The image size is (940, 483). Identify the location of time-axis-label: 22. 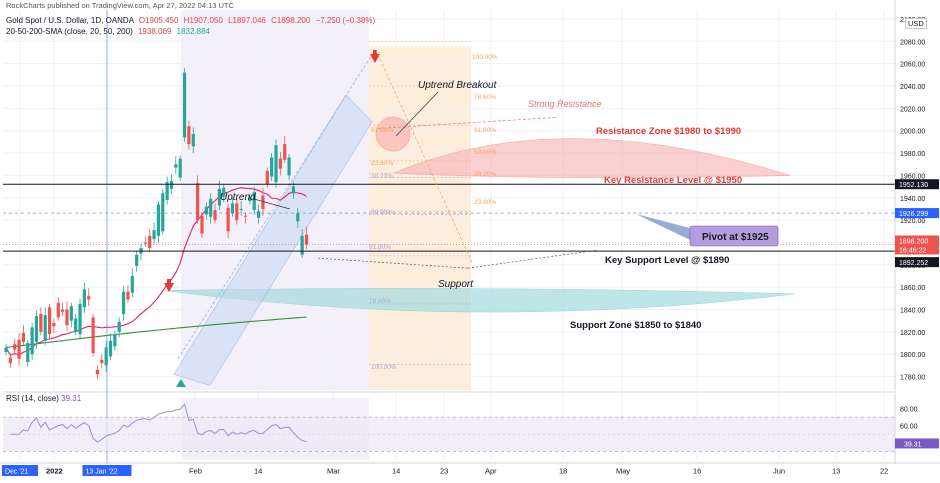
(884, 471).